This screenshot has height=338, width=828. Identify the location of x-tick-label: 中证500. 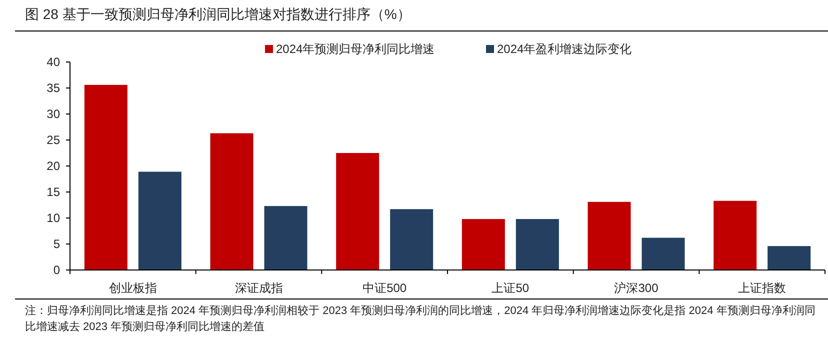
(384, 288).